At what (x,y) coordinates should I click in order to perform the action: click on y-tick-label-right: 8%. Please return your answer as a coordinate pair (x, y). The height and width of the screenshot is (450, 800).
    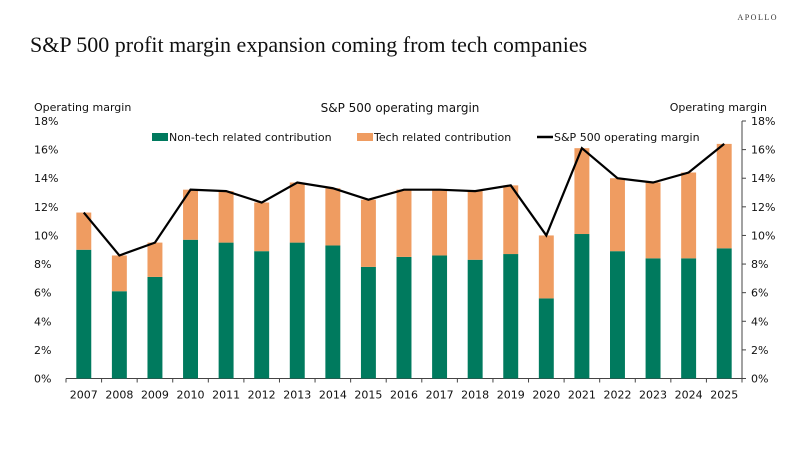
    Looking at the image, I should click on (759, 264).